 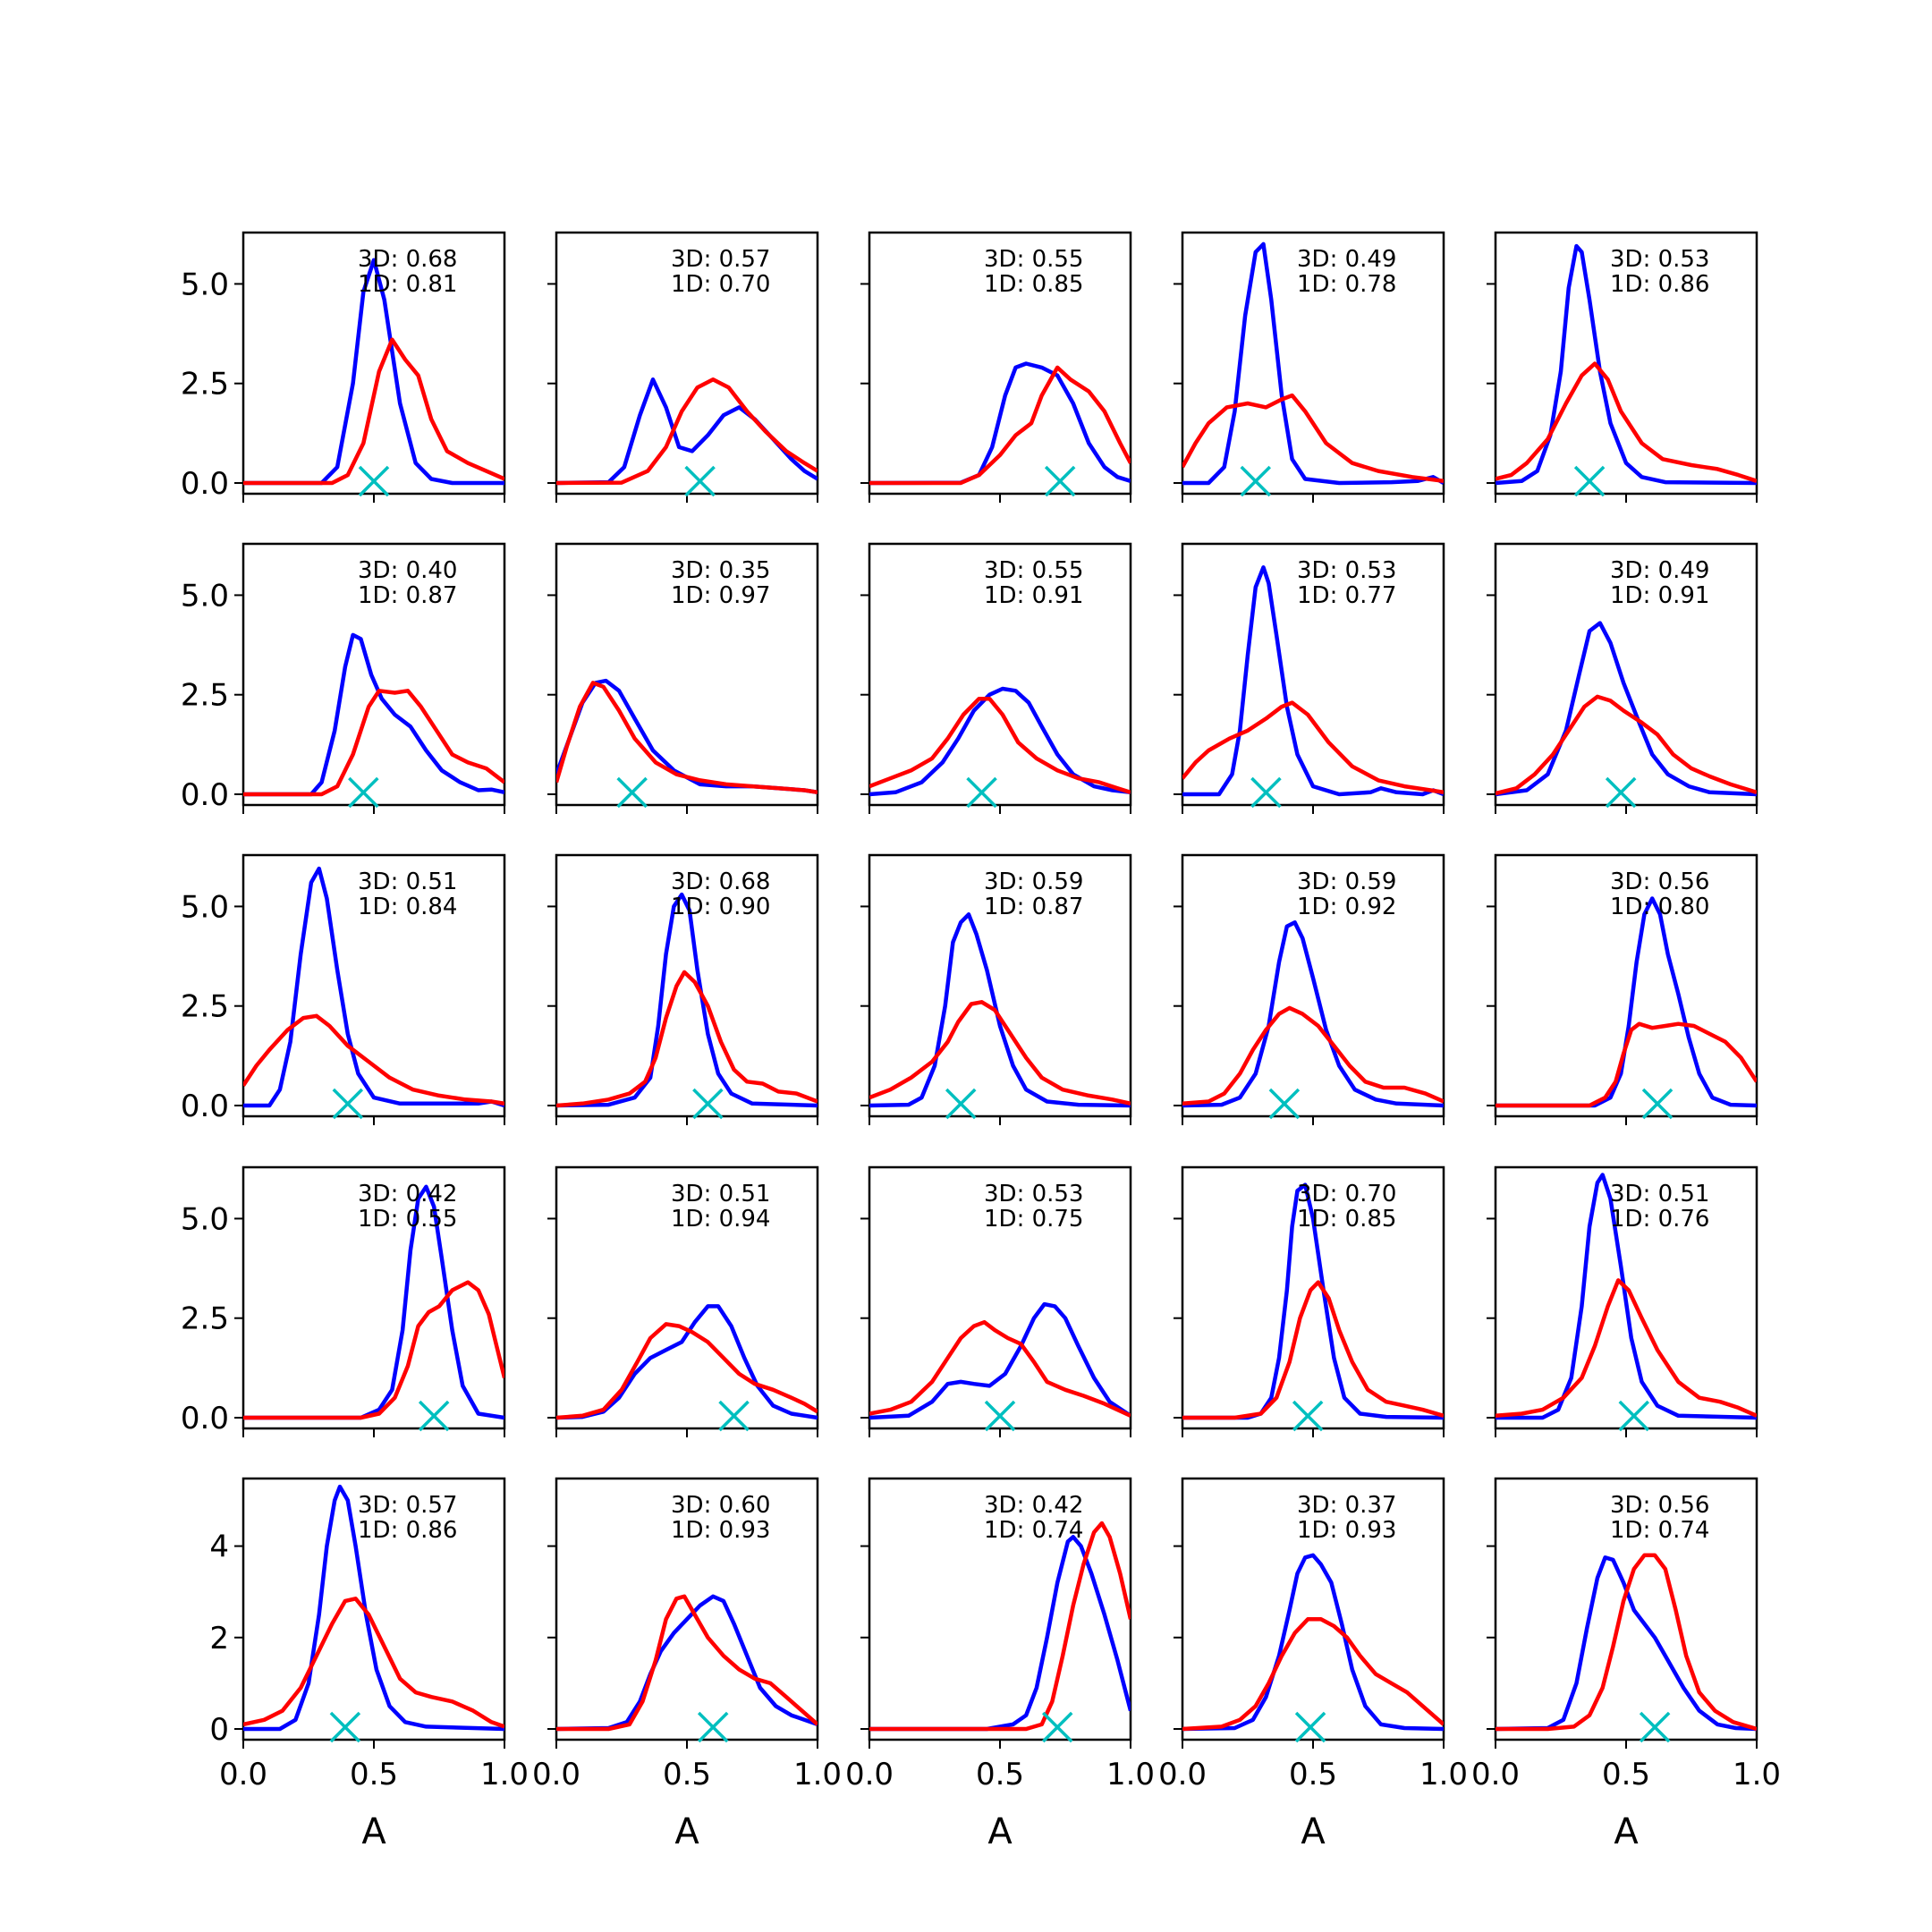 What do you see at coordinates (1659, 882) in the screenshot?
I see `annotation-3d: 3D: 0.56` at bounding box center [1659, 882].